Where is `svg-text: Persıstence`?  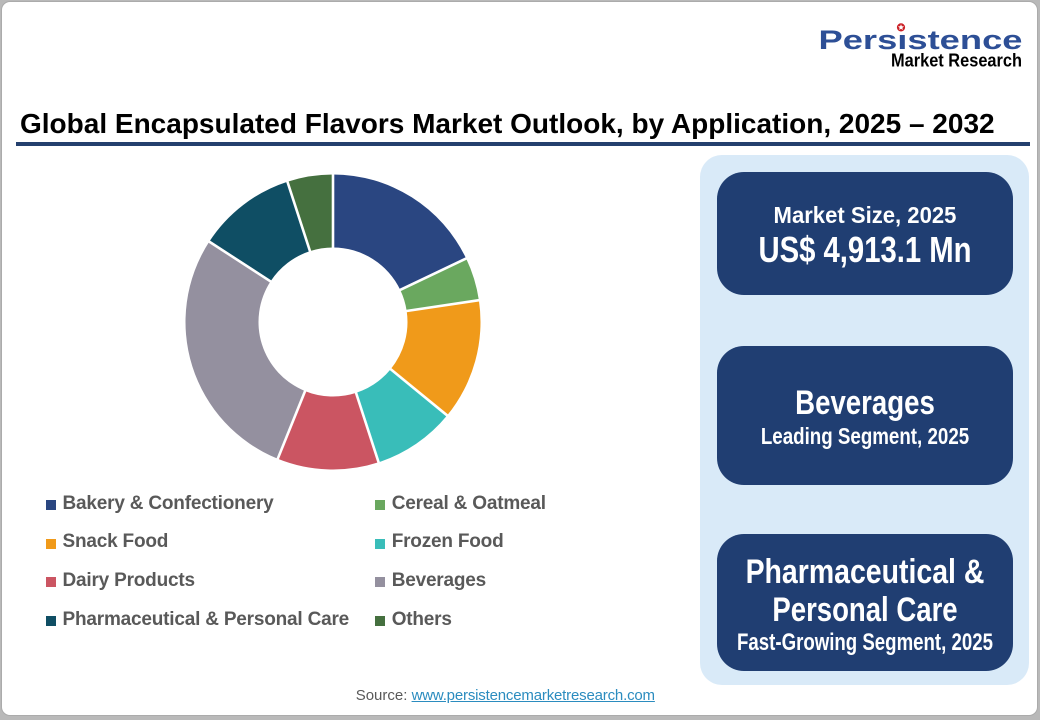 svg-text: Persıstence is located at coordinates (921, 40).